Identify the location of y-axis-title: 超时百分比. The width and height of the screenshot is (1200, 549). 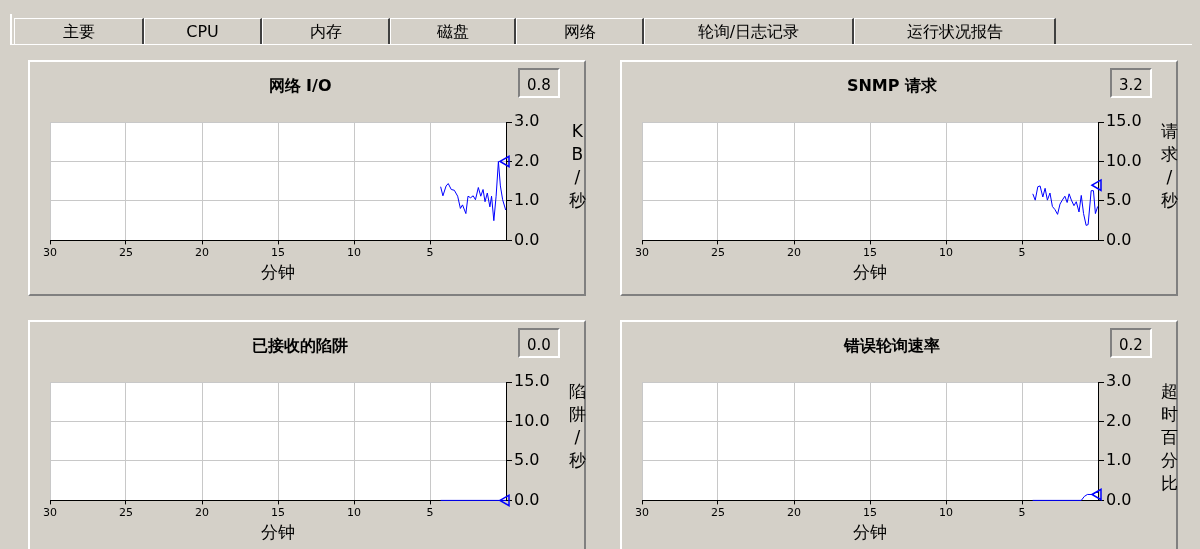
(1169, 437).